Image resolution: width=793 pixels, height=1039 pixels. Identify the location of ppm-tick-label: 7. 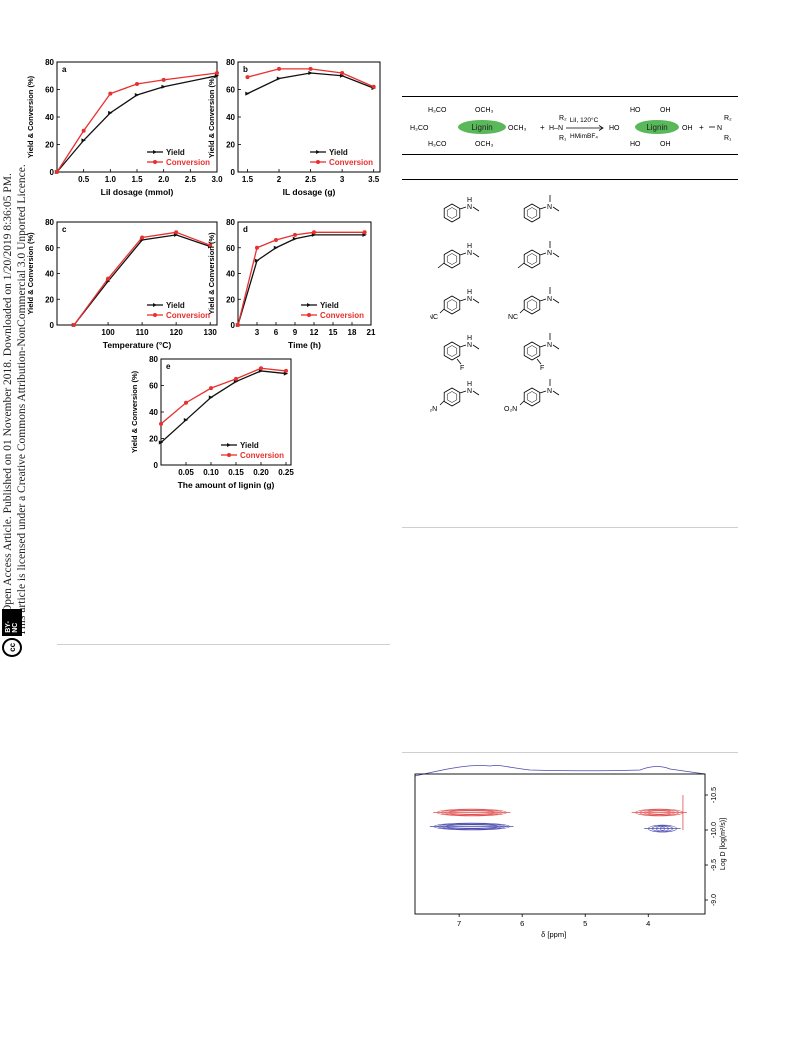
(459, 923).